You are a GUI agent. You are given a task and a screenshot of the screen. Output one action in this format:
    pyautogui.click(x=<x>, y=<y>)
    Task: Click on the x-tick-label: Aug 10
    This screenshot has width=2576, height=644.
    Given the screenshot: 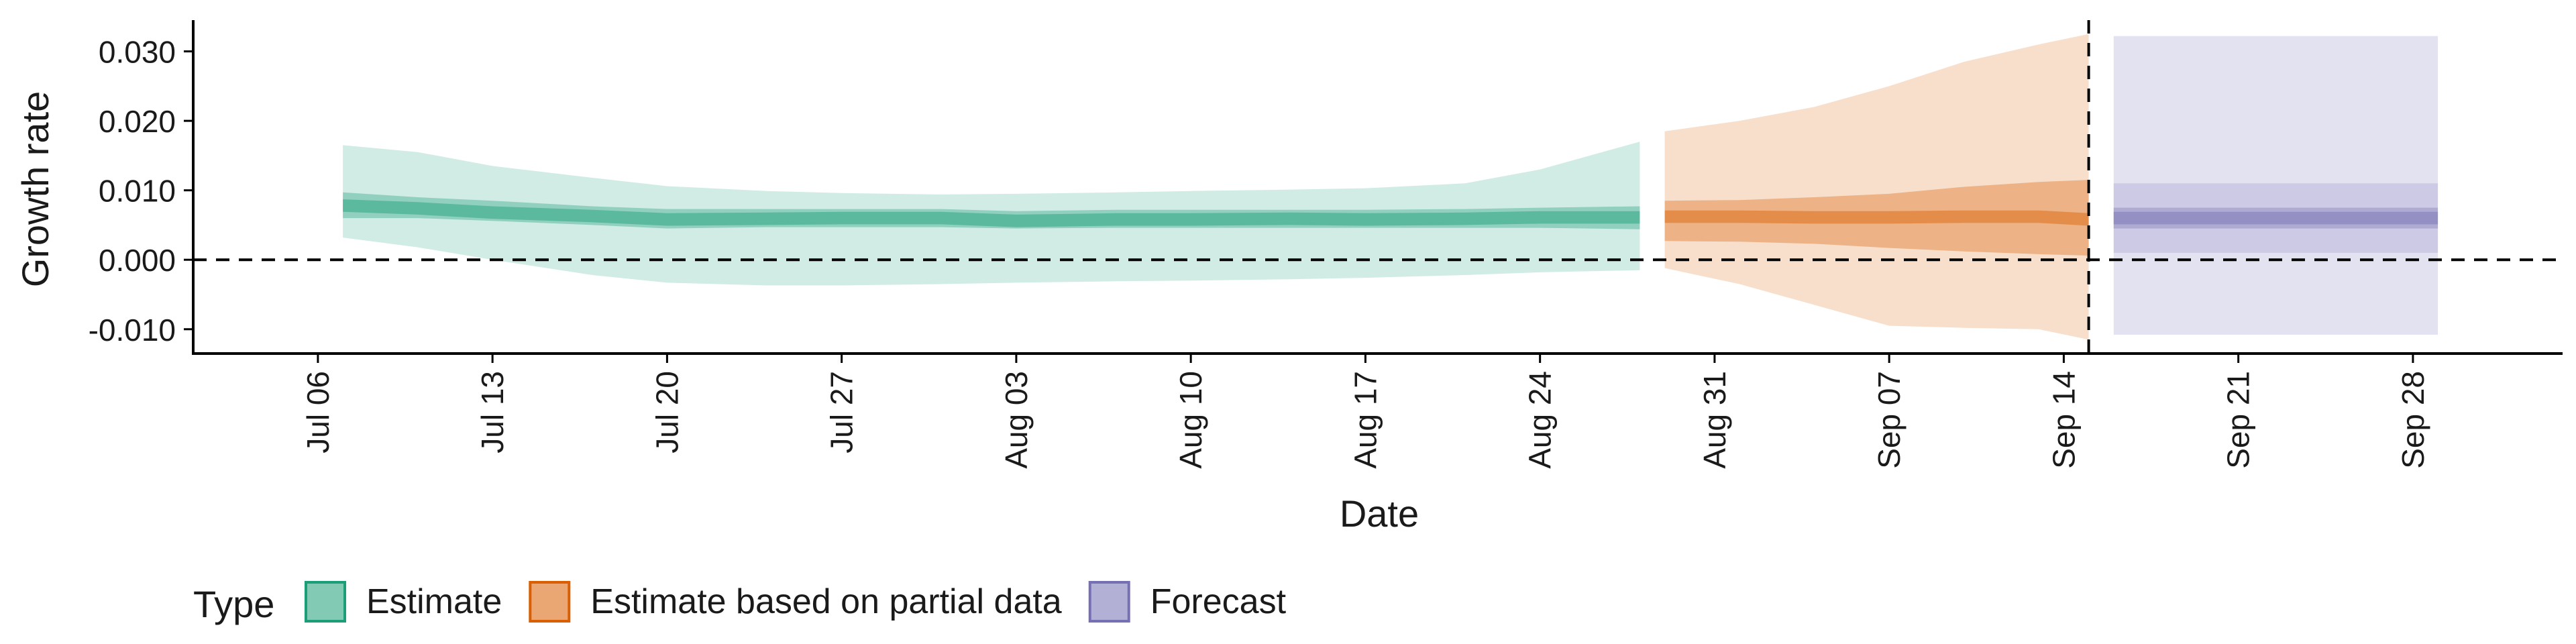 What is the action you would take?
    pyautogui.click(x=1190, y=420)
    